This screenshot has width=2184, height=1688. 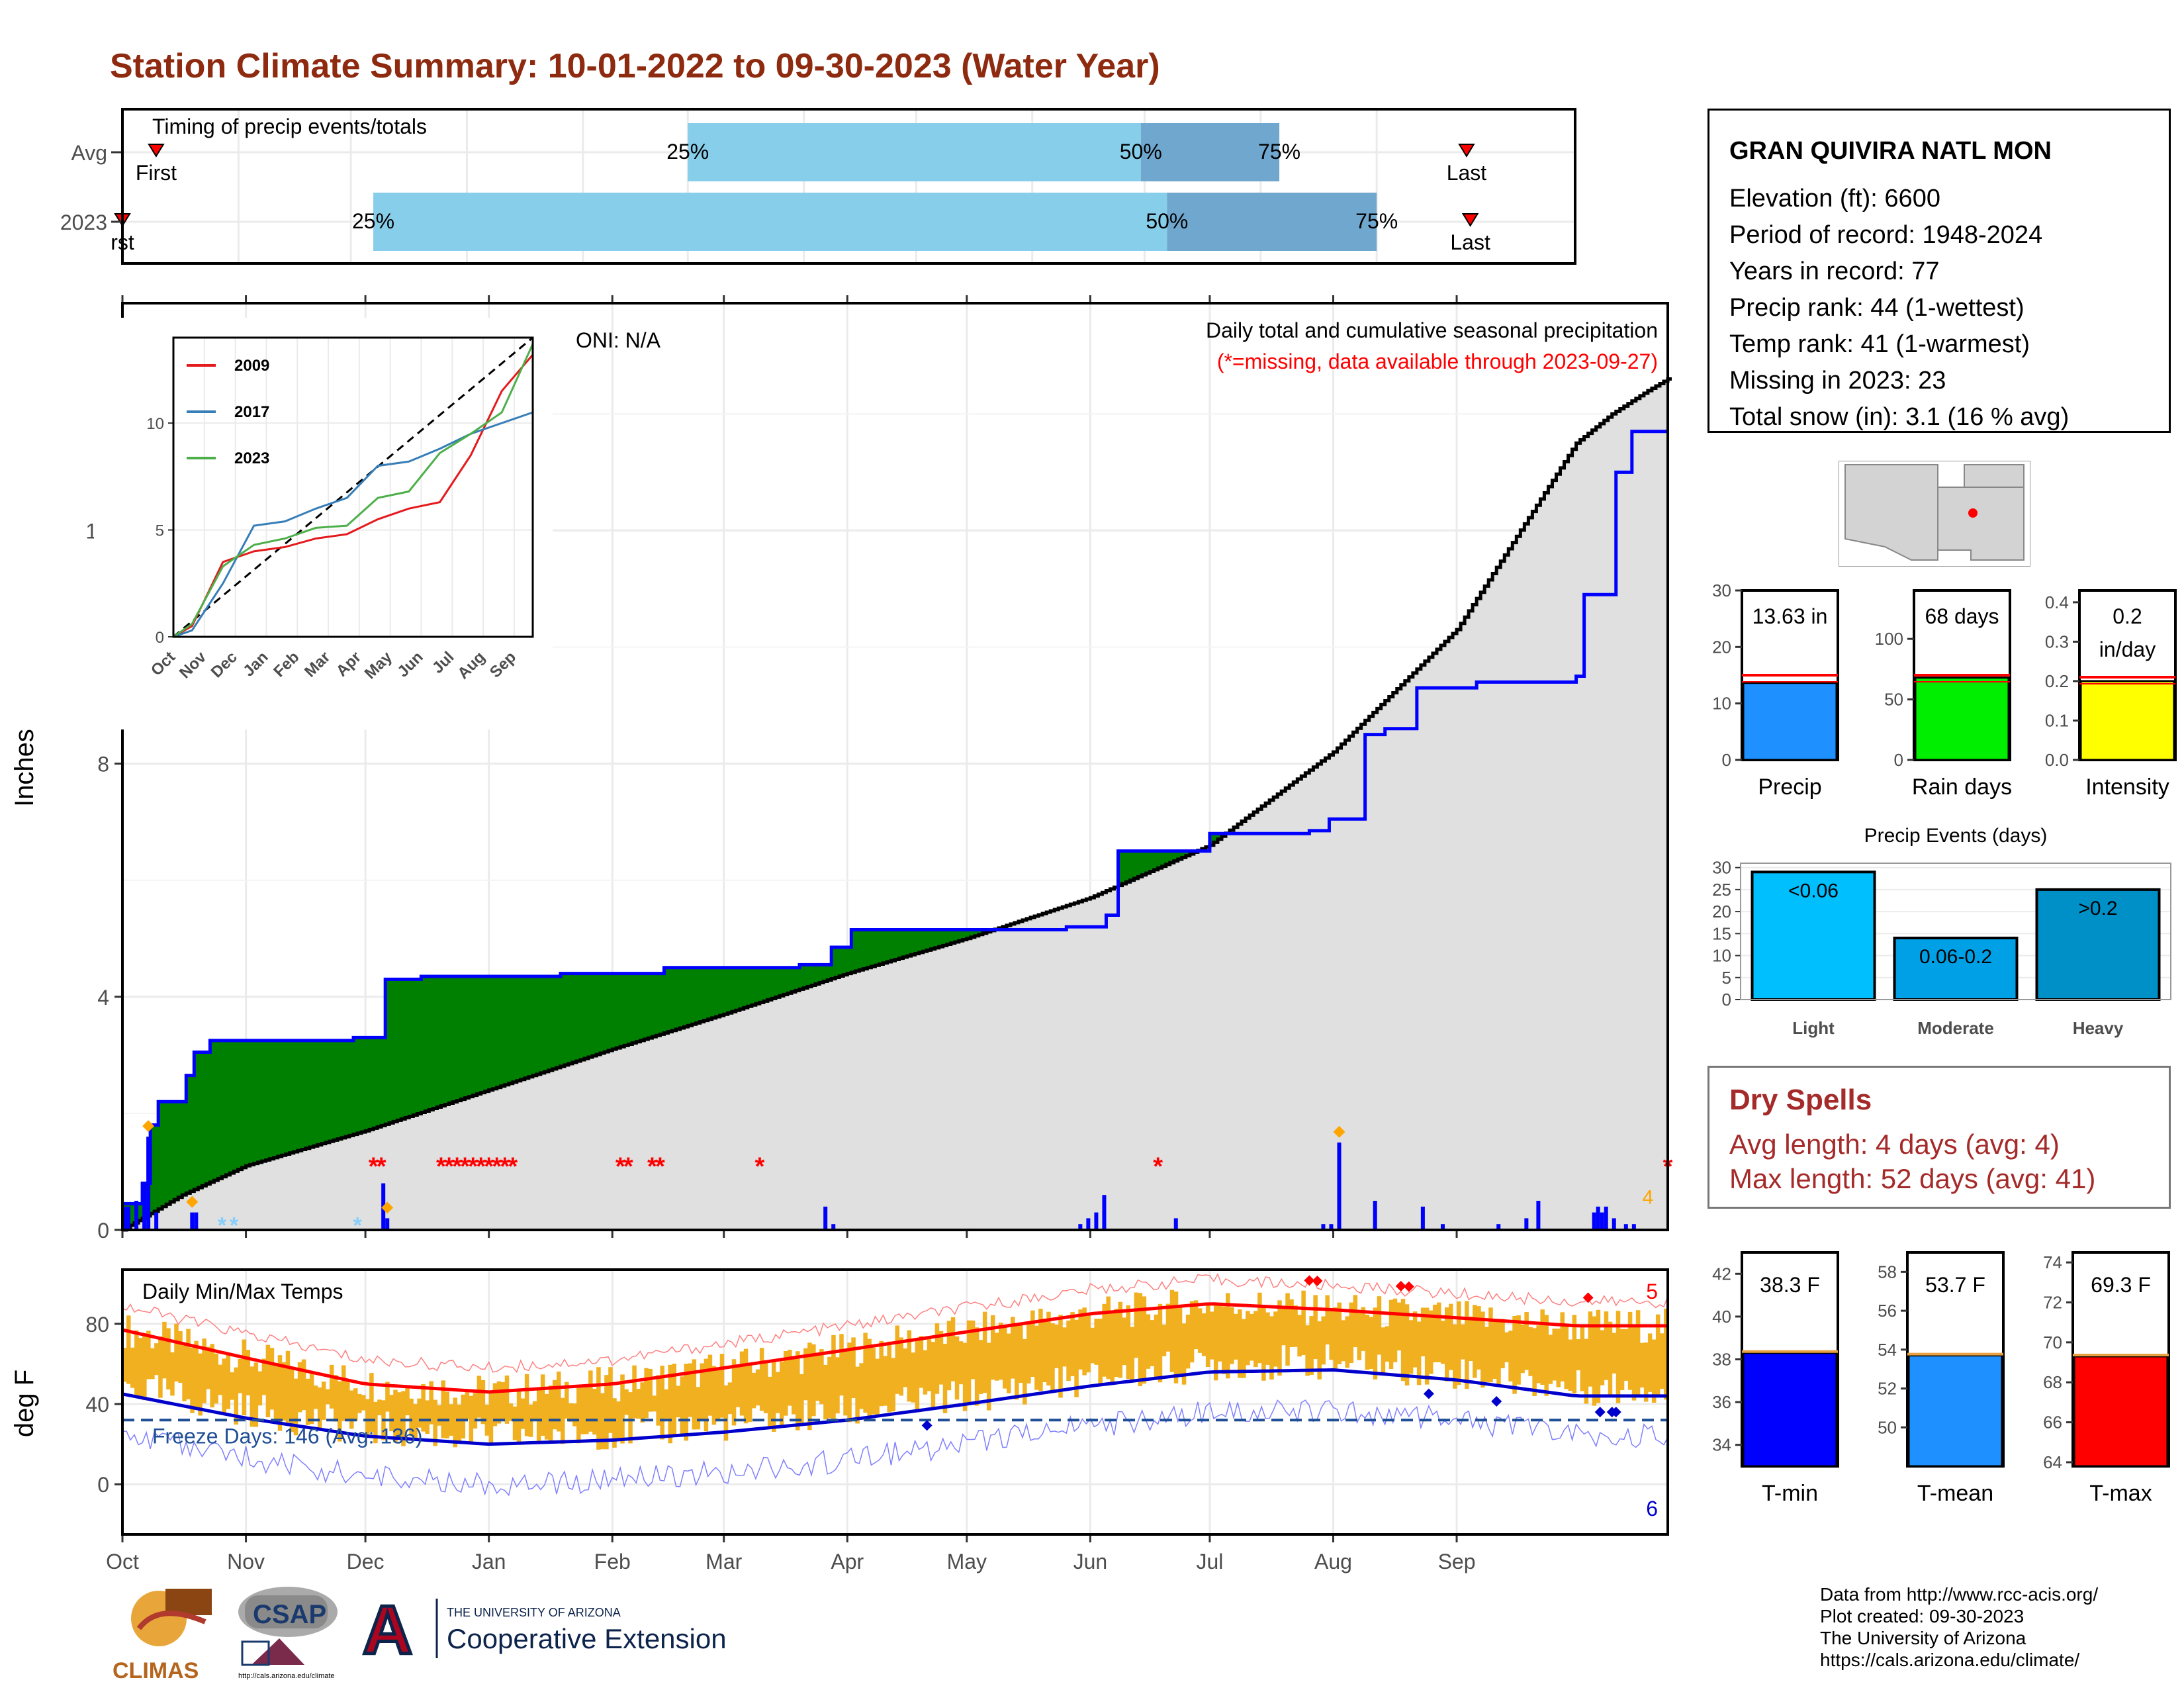 I want to click on events-bar-label: <0.06, so click(x=1814, y=891).